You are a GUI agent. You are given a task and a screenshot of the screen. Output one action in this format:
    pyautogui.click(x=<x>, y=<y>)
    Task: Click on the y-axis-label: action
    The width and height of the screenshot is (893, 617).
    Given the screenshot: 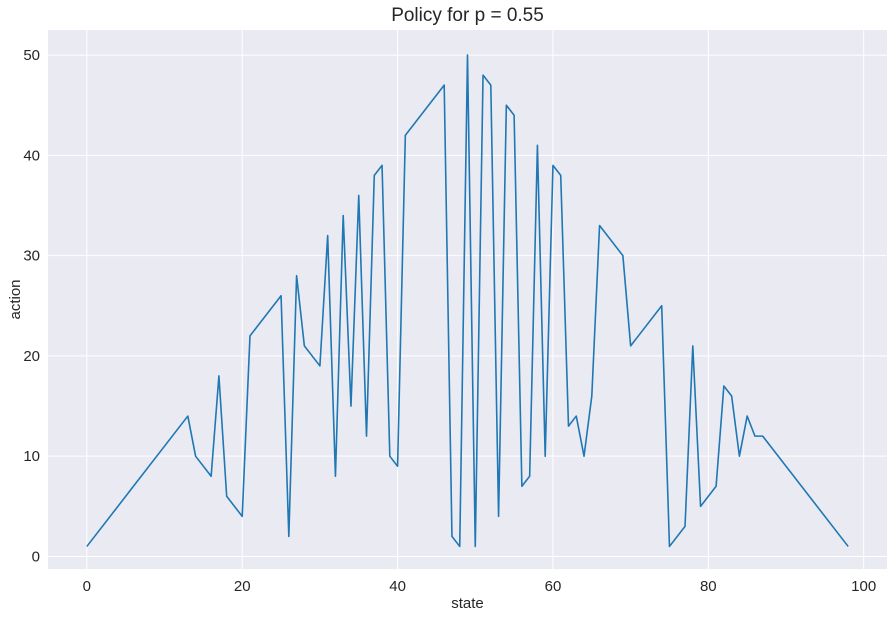 What is the action you would take?
    pyautogui.click(x=15, y=299)
    